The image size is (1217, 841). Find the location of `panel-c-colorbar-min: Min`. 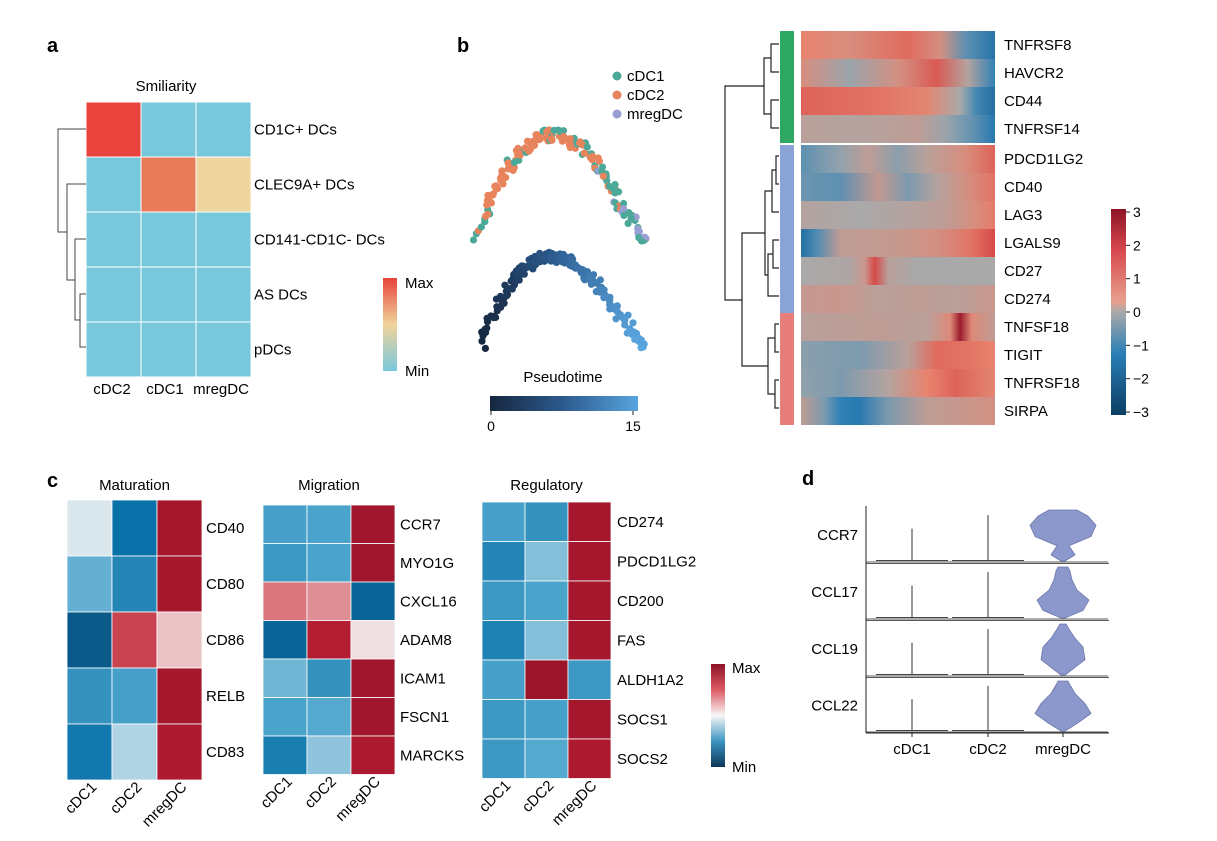

panel-c-colorbar-min: Min is located at coordinates (744, 767).